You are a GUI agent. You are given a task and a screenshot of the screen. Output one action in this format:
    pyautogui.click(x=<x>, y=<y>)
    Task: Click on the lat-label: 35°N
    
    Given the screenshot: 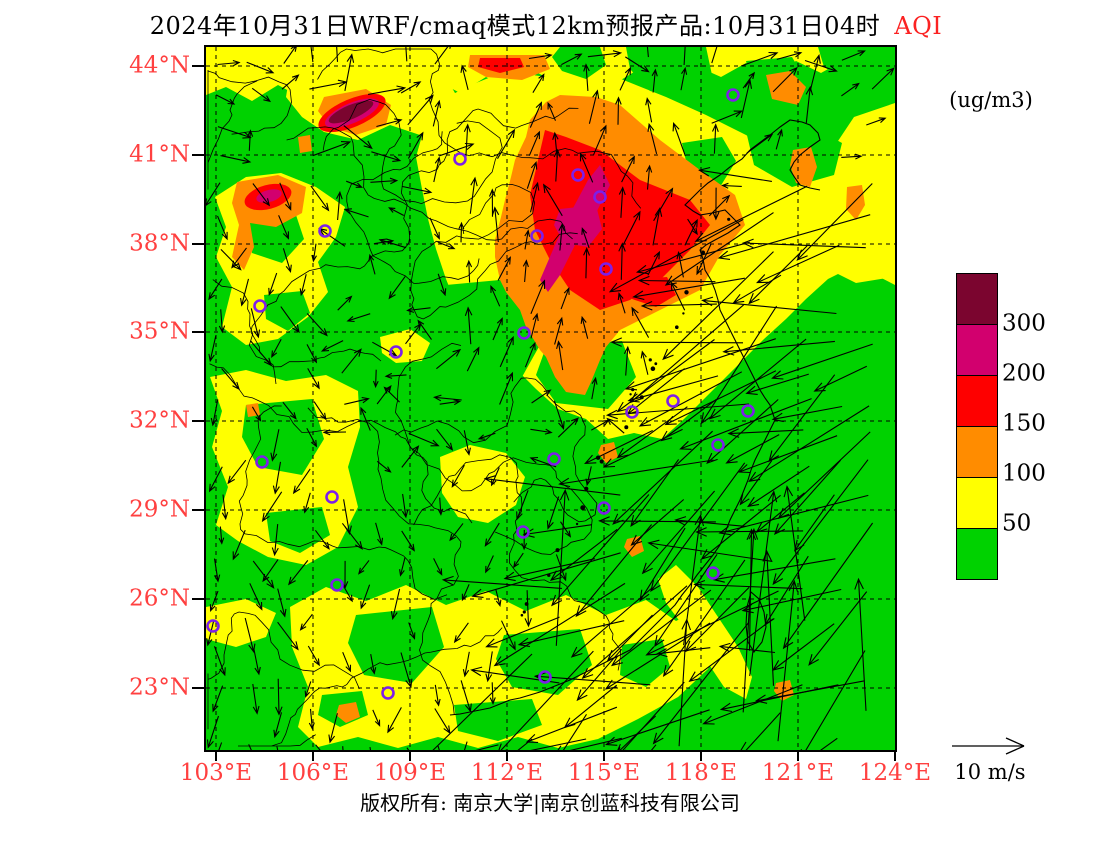 What is the action you would take?
    pyautogui.click(x=159, y=331)
    